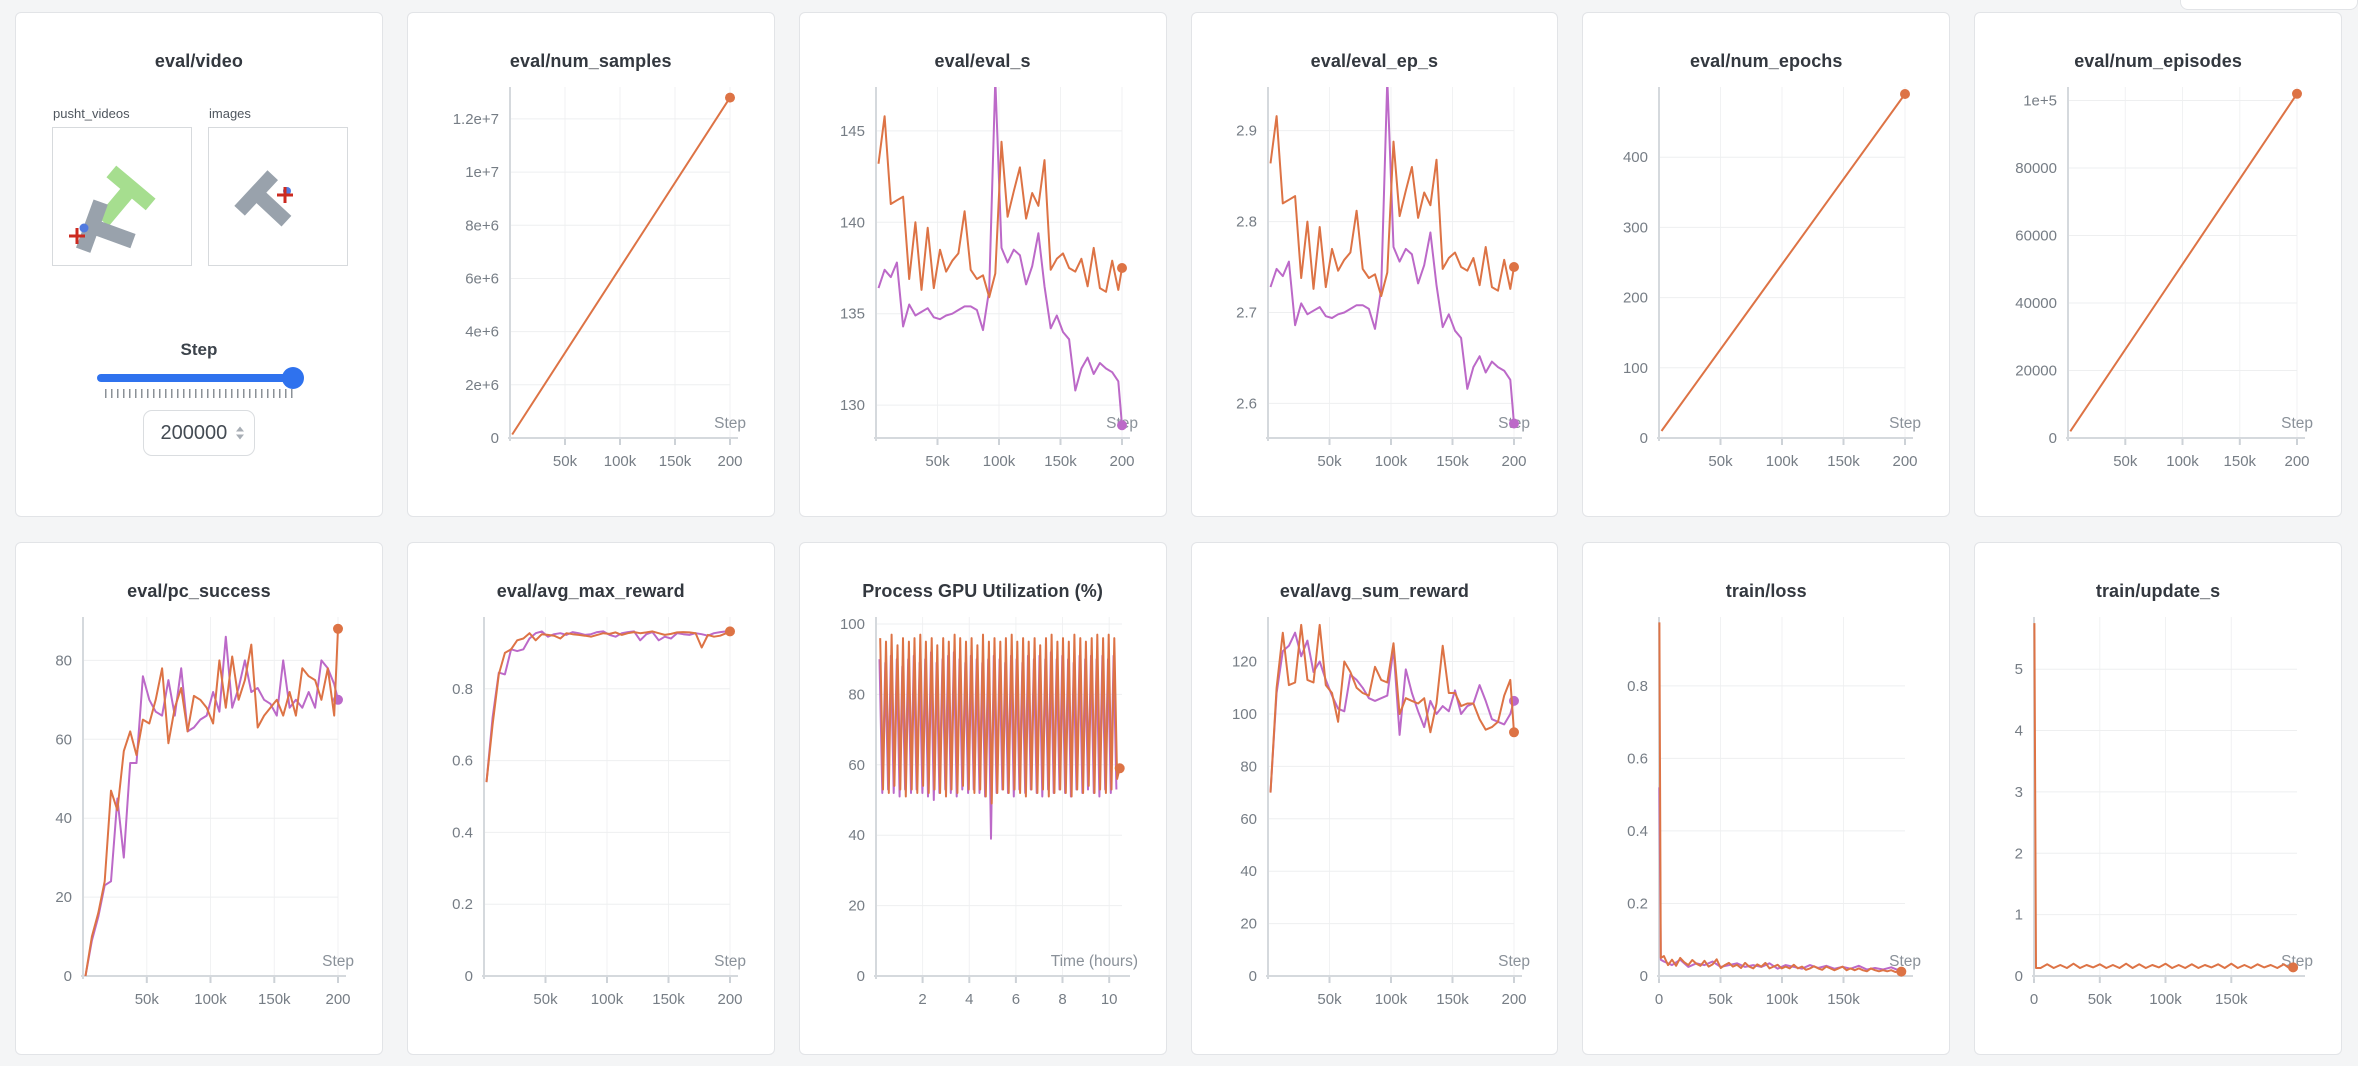 The width and height of the screenshot is (2358, 1066). I want to click on media-images: images, so click(278, 186).